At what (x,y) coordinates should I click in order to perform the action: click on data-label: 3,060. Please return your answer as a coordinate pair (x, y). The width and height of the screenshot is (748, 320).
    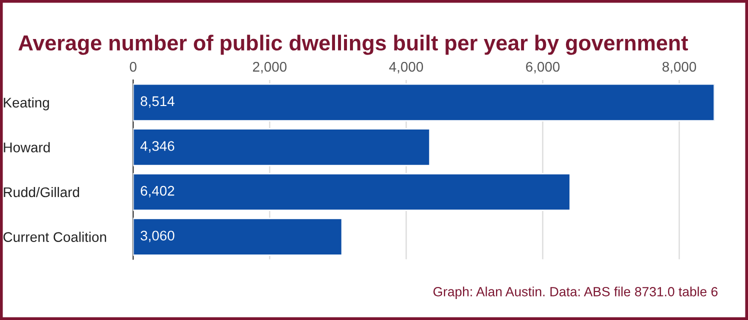
    Looking at the image, I should click on (157, 236).